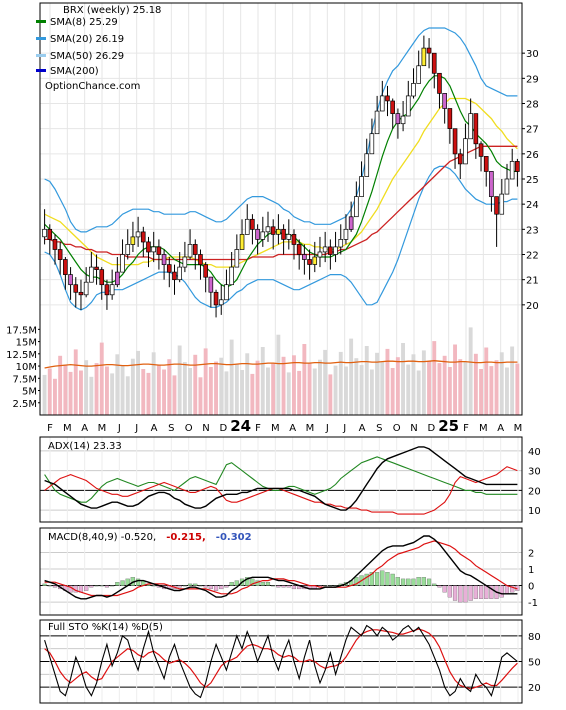  I want to click on date-tick-label: A, so click(84, 428).